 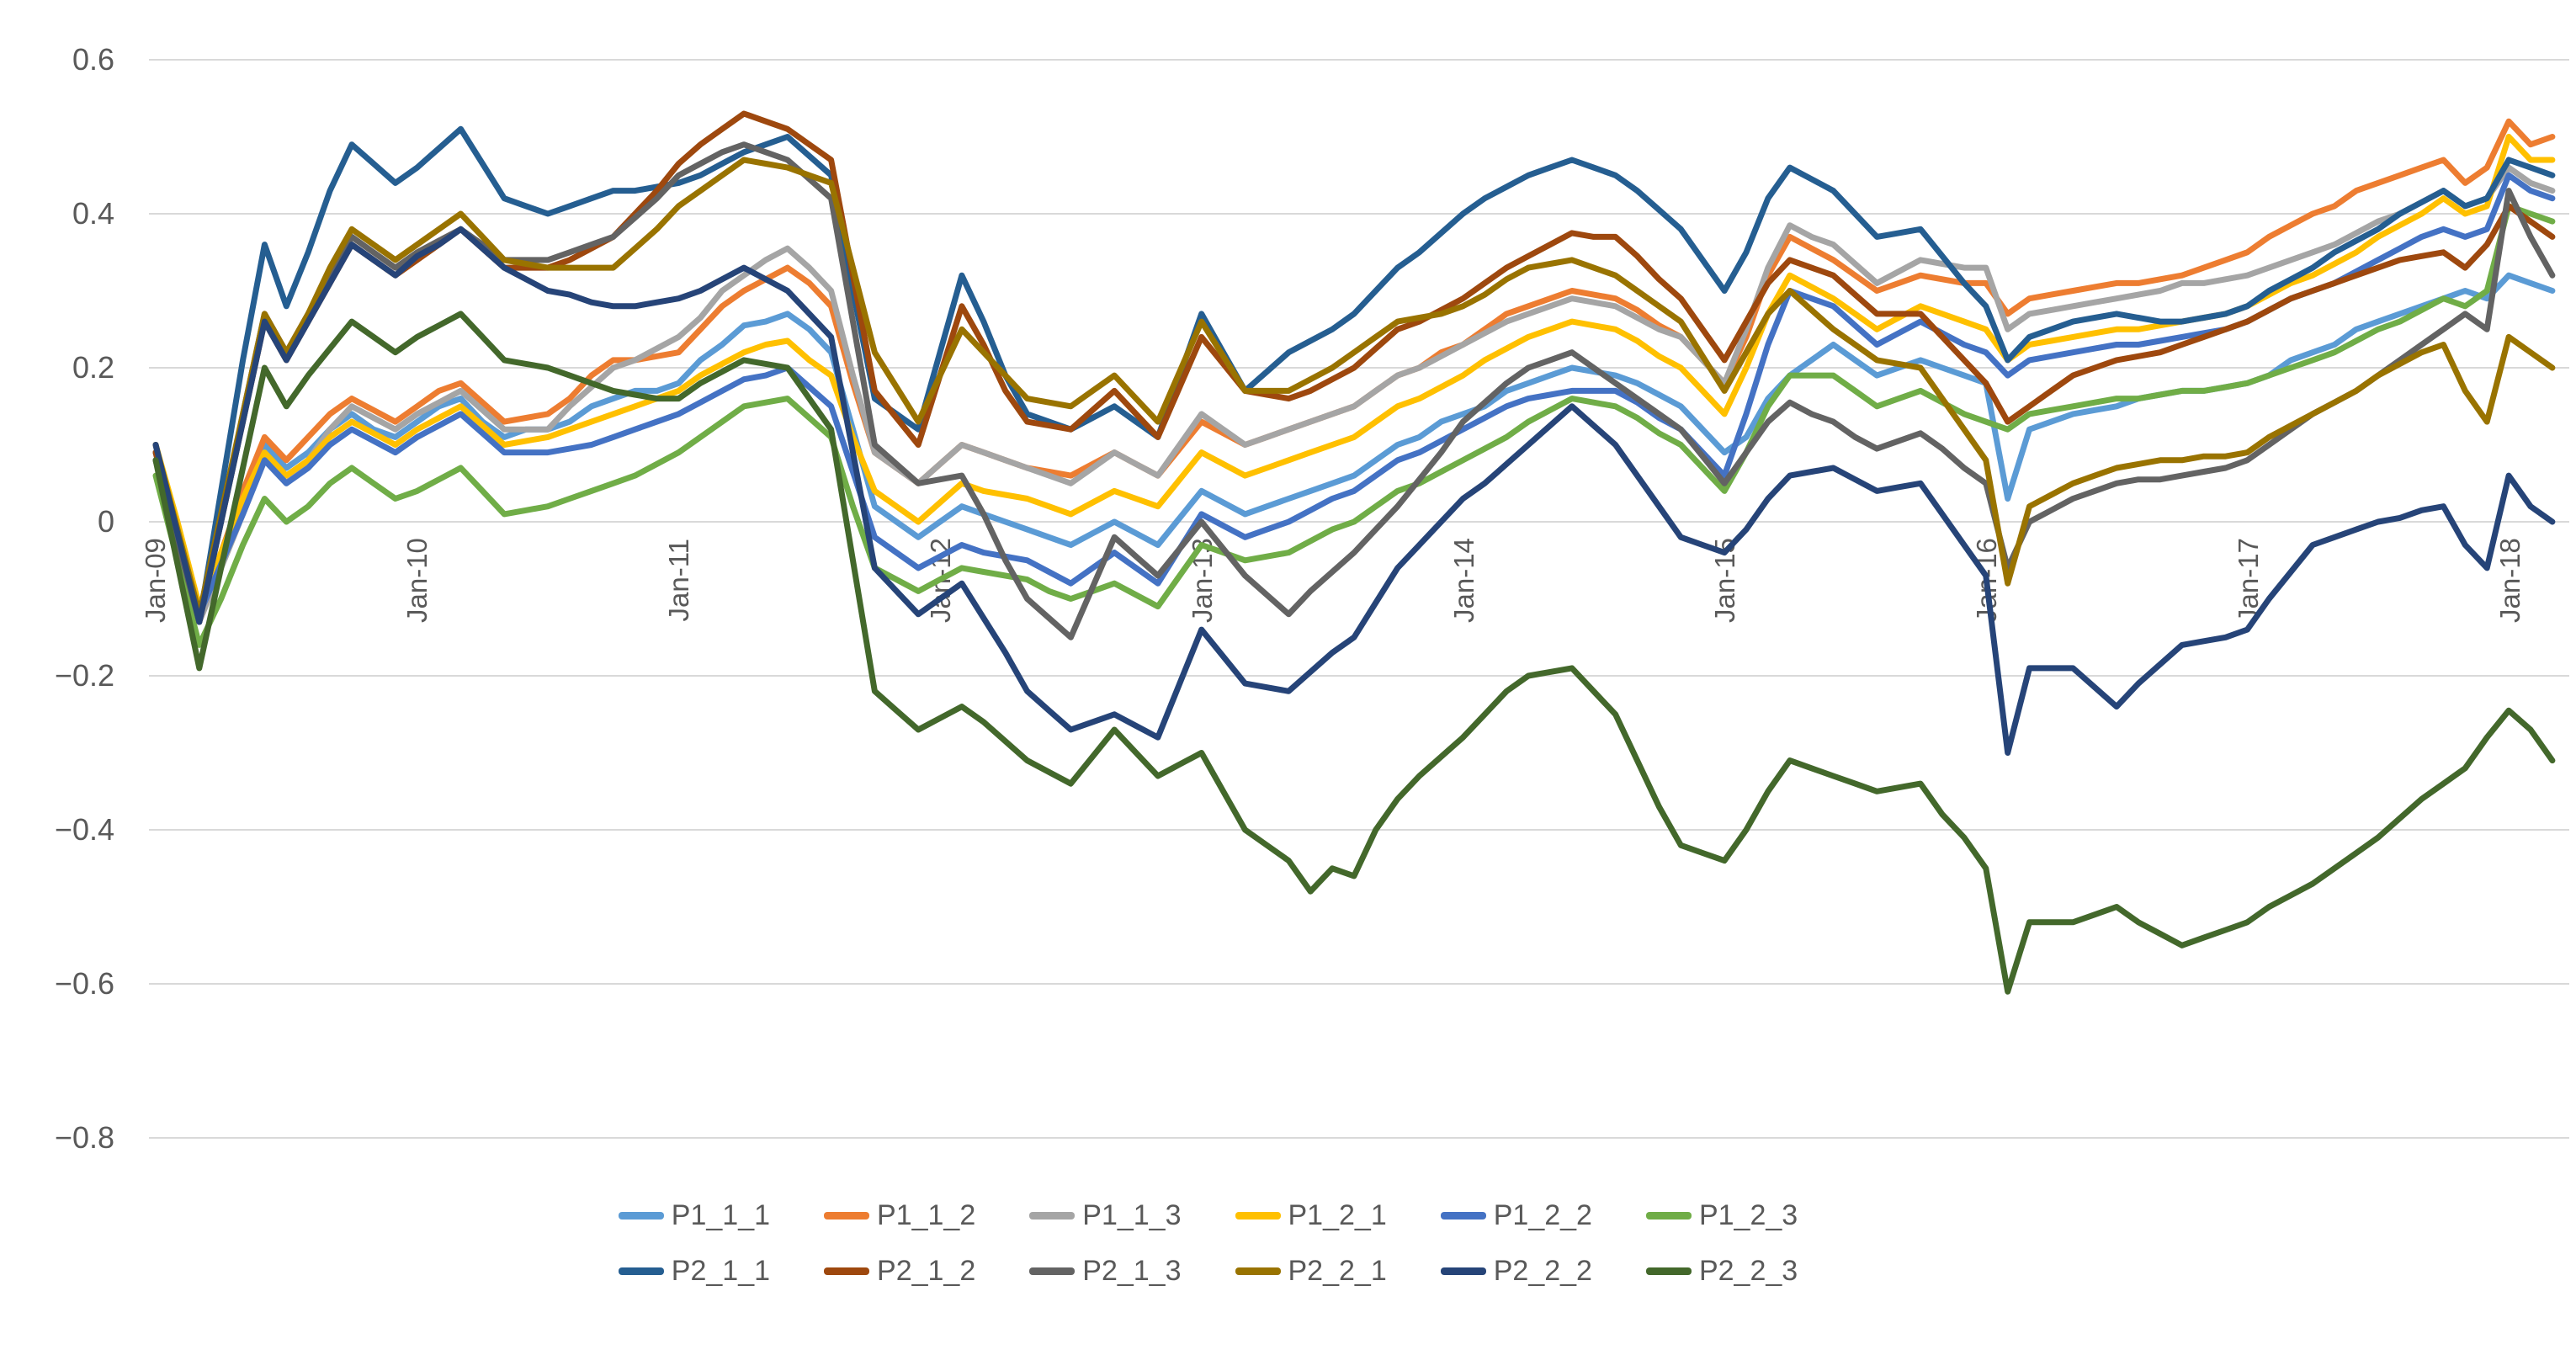 I want to click on legend-item: P1_1_1, so click(x=694, y=1215).